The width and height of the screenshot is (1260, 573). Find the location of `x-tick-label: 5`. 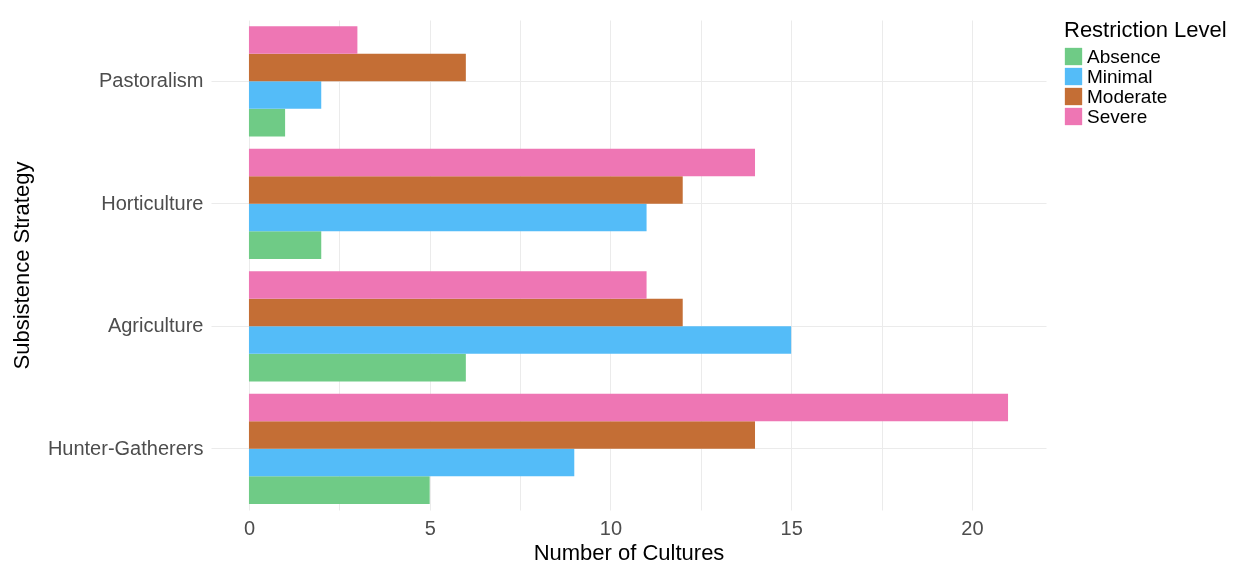

x-tick-label: 5 is located at coordinates (430, 527).